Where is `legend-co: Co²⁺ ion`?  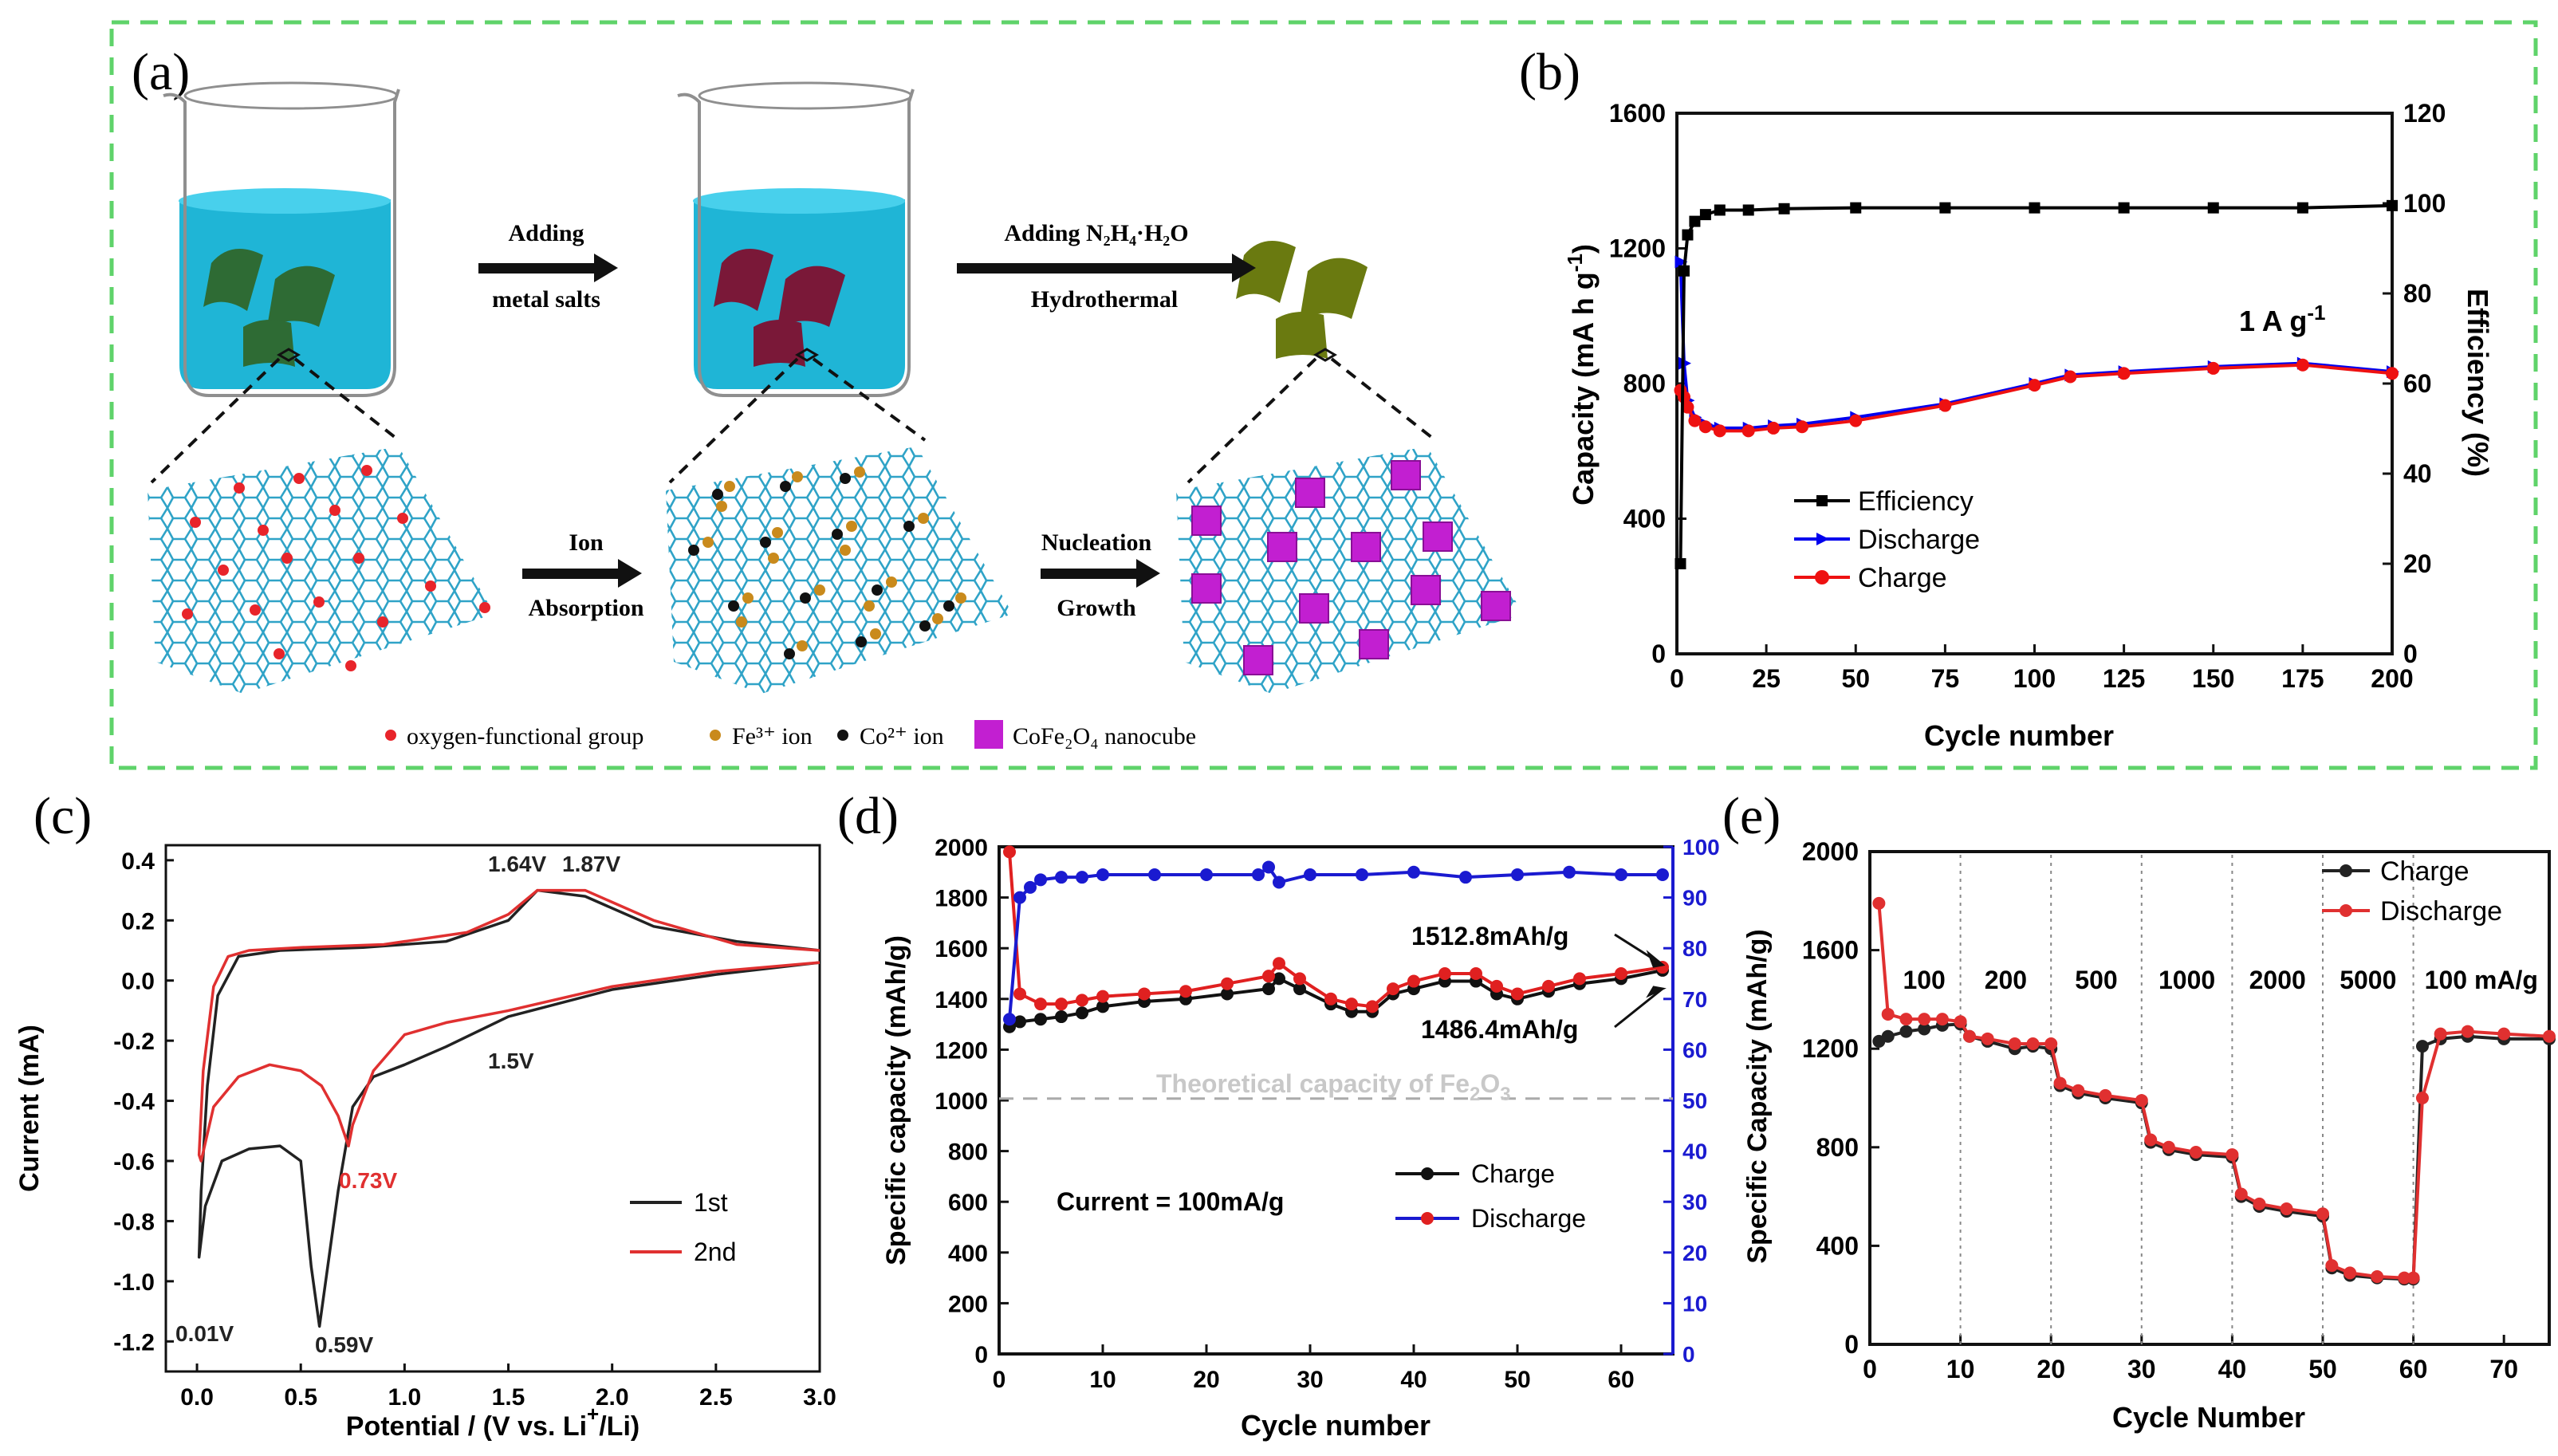 legend-co: Co²⁺ ion is located at coordinates (902, 736).